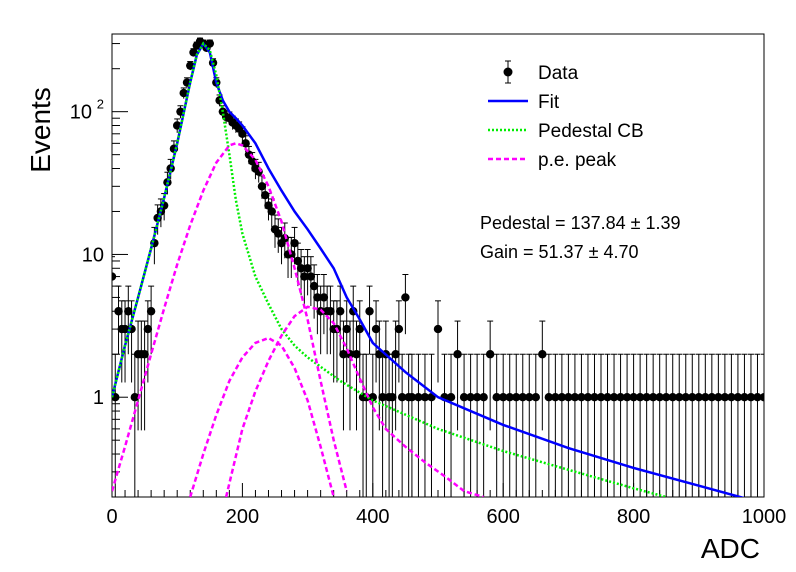 The image size is (796, 572). What do you see at coordinates (503, 517) in the screenshot?
I see `x-tick-label: 600` at bounding box center [503, 517].